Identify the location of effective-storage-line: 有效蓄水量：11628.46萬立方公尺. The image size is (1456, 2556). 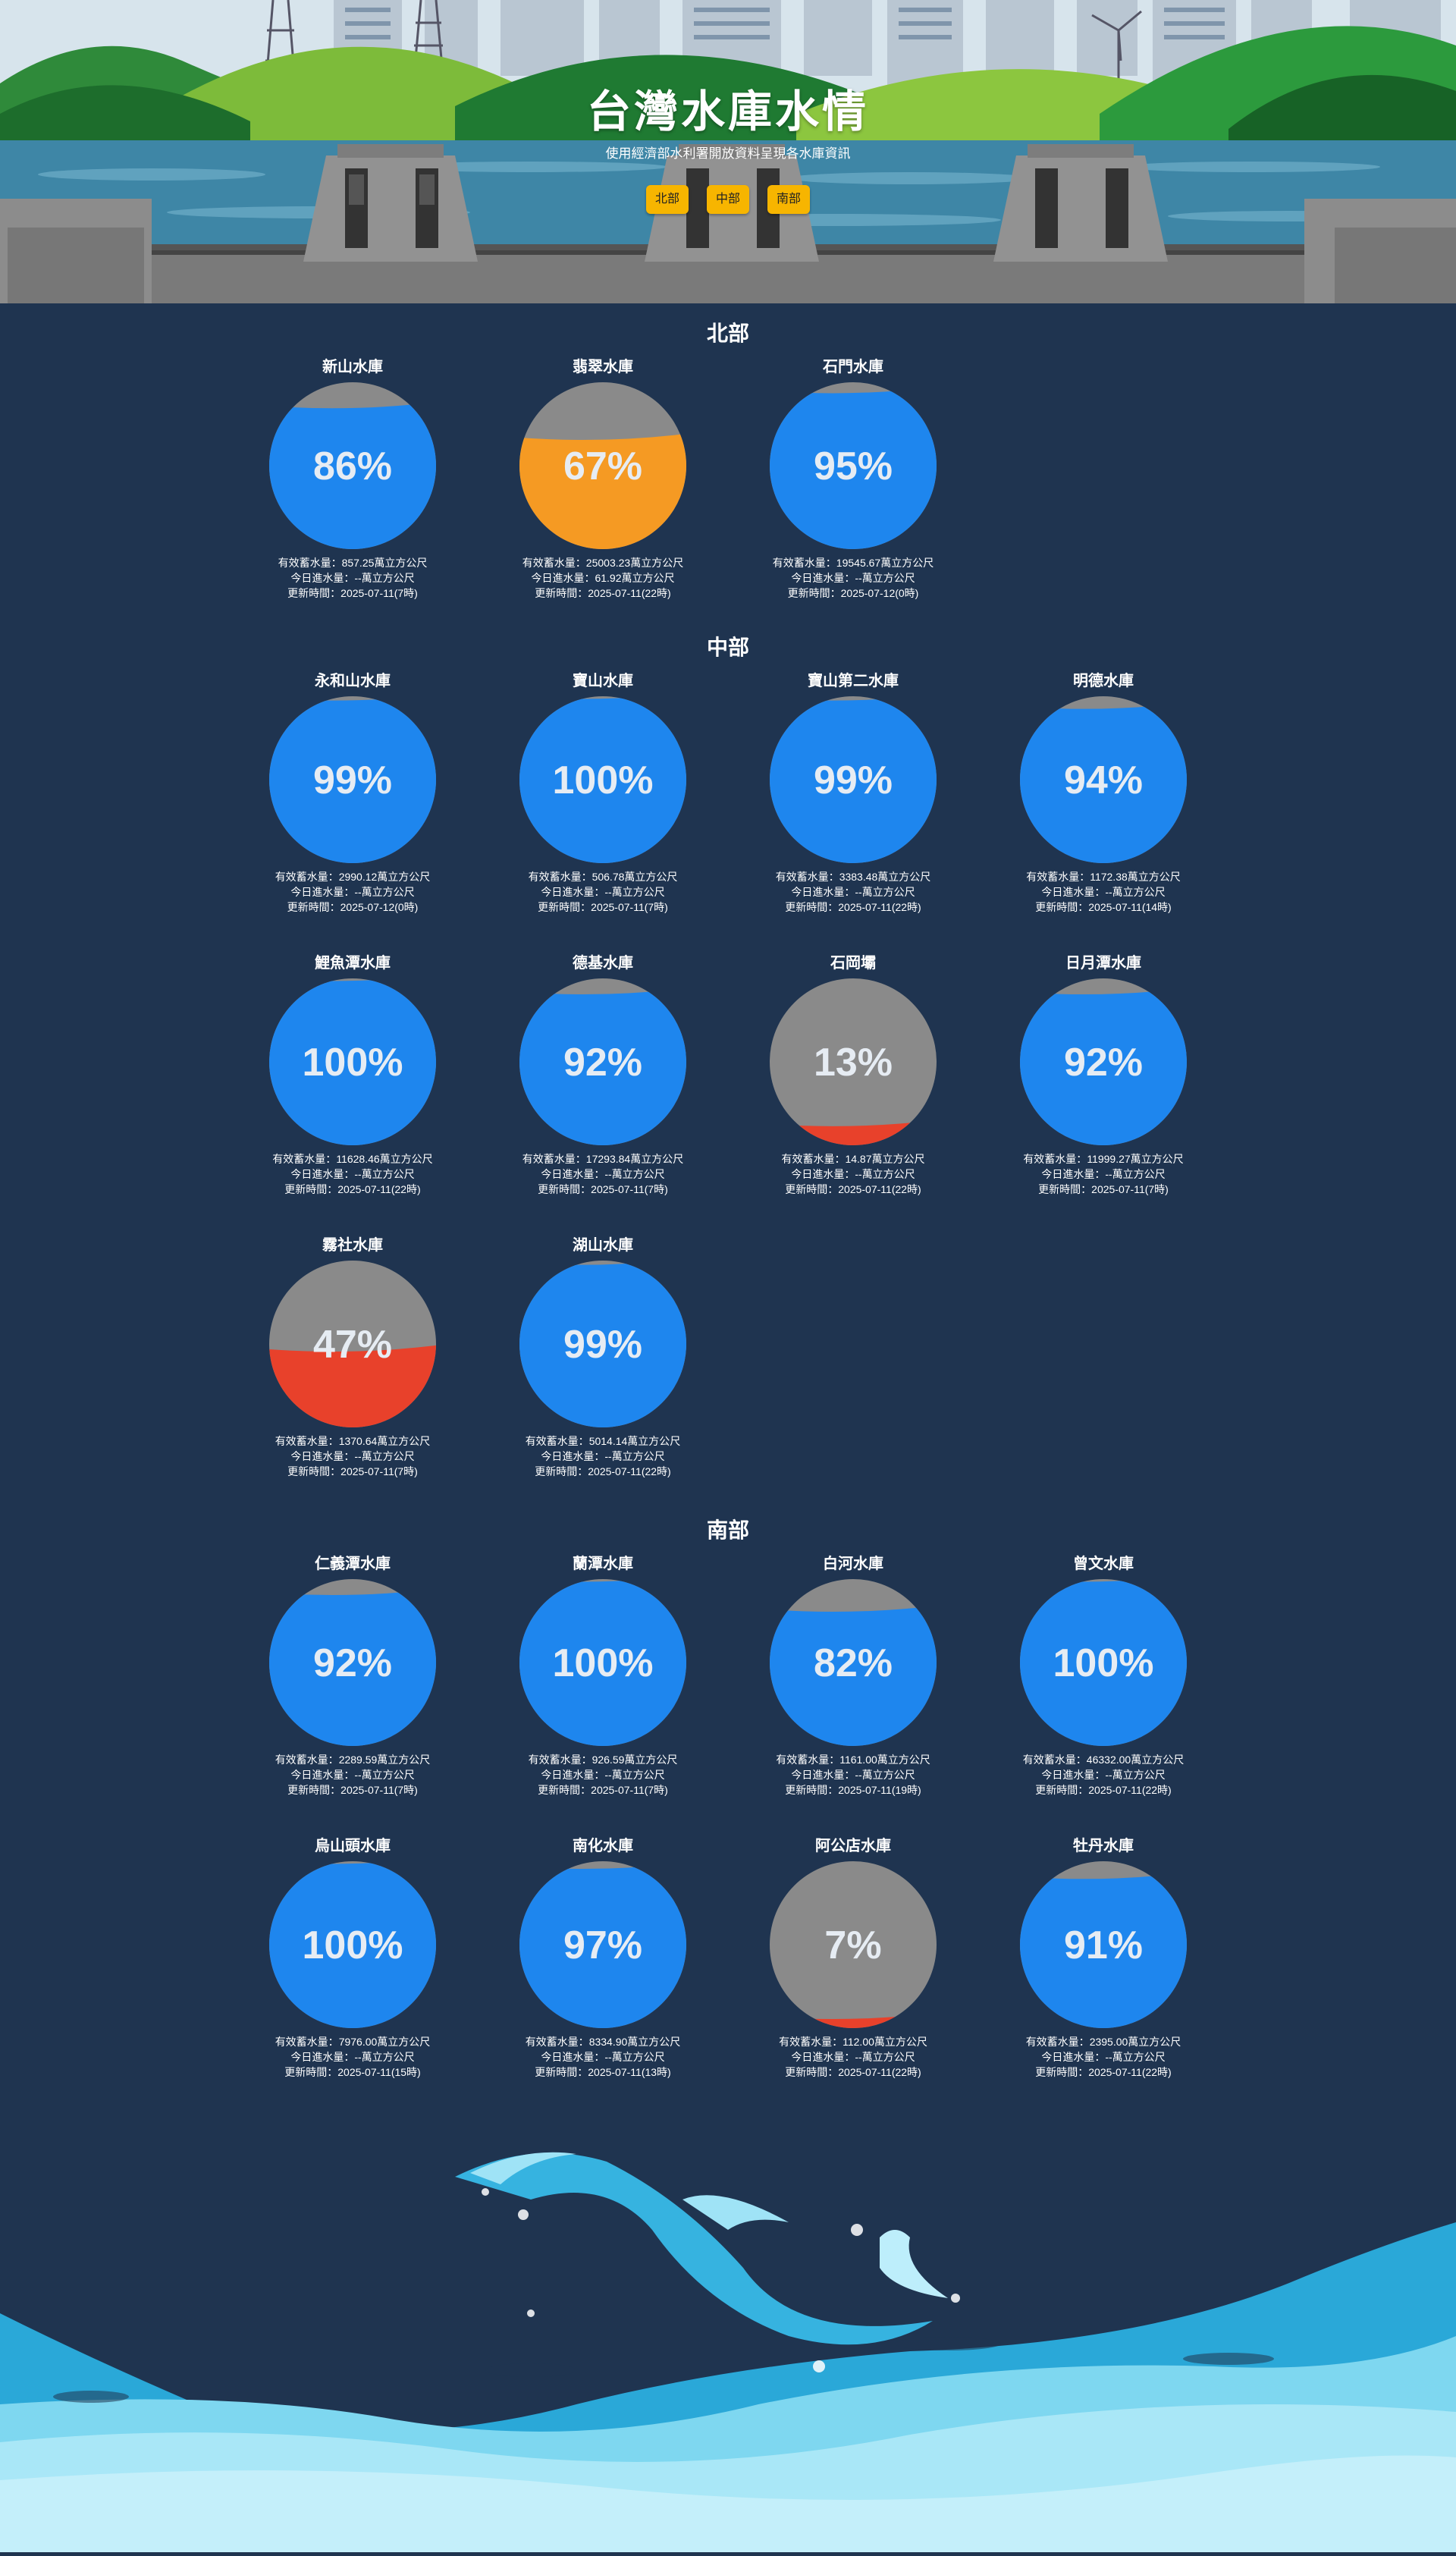
(353, 1159).